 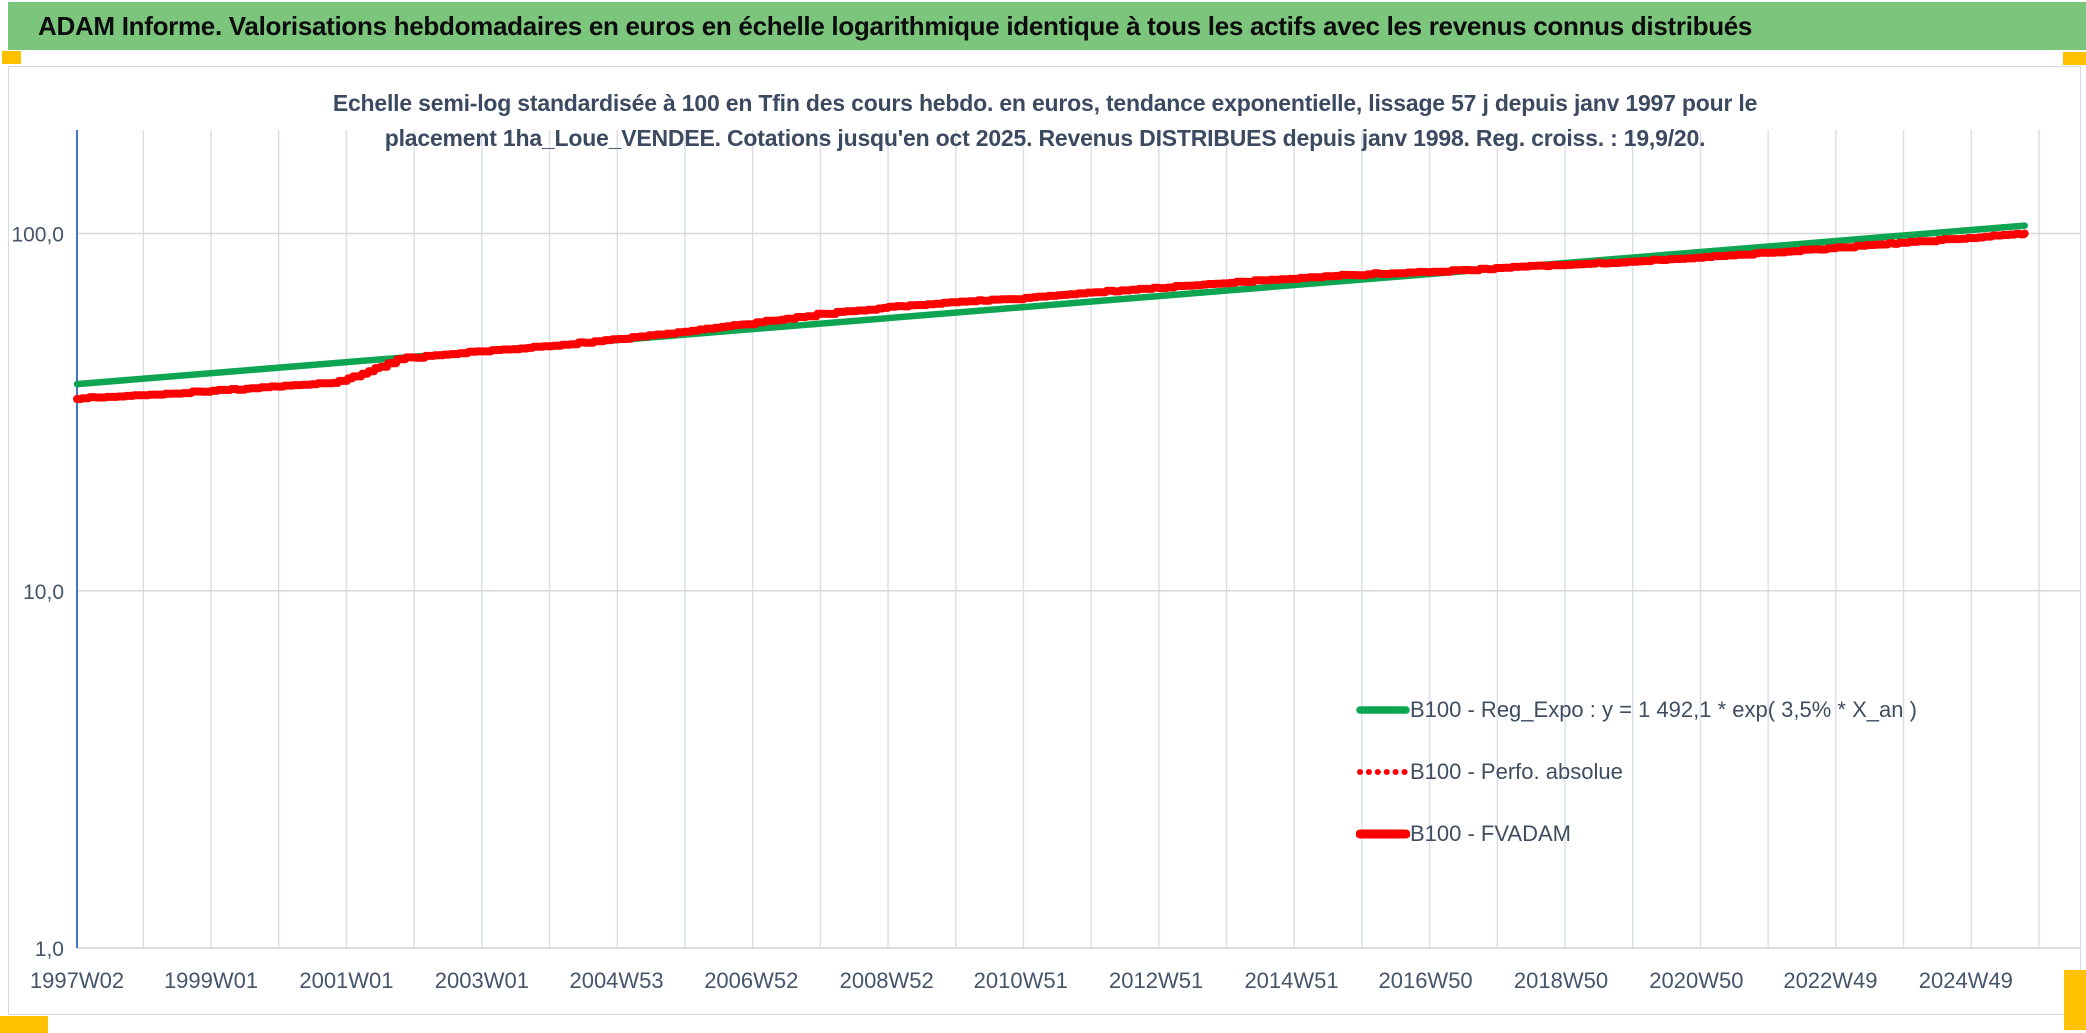 I want to click on svg-text: 2018W50, so click(x=1561, y=980).